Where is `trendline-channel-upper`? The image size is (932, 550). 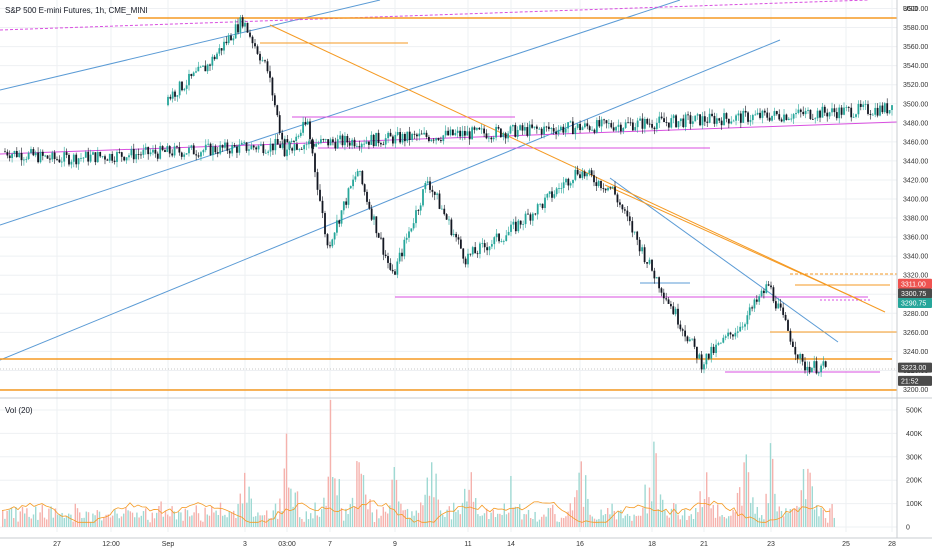 trendline-channel-upper is located at coordinates (190, 45).